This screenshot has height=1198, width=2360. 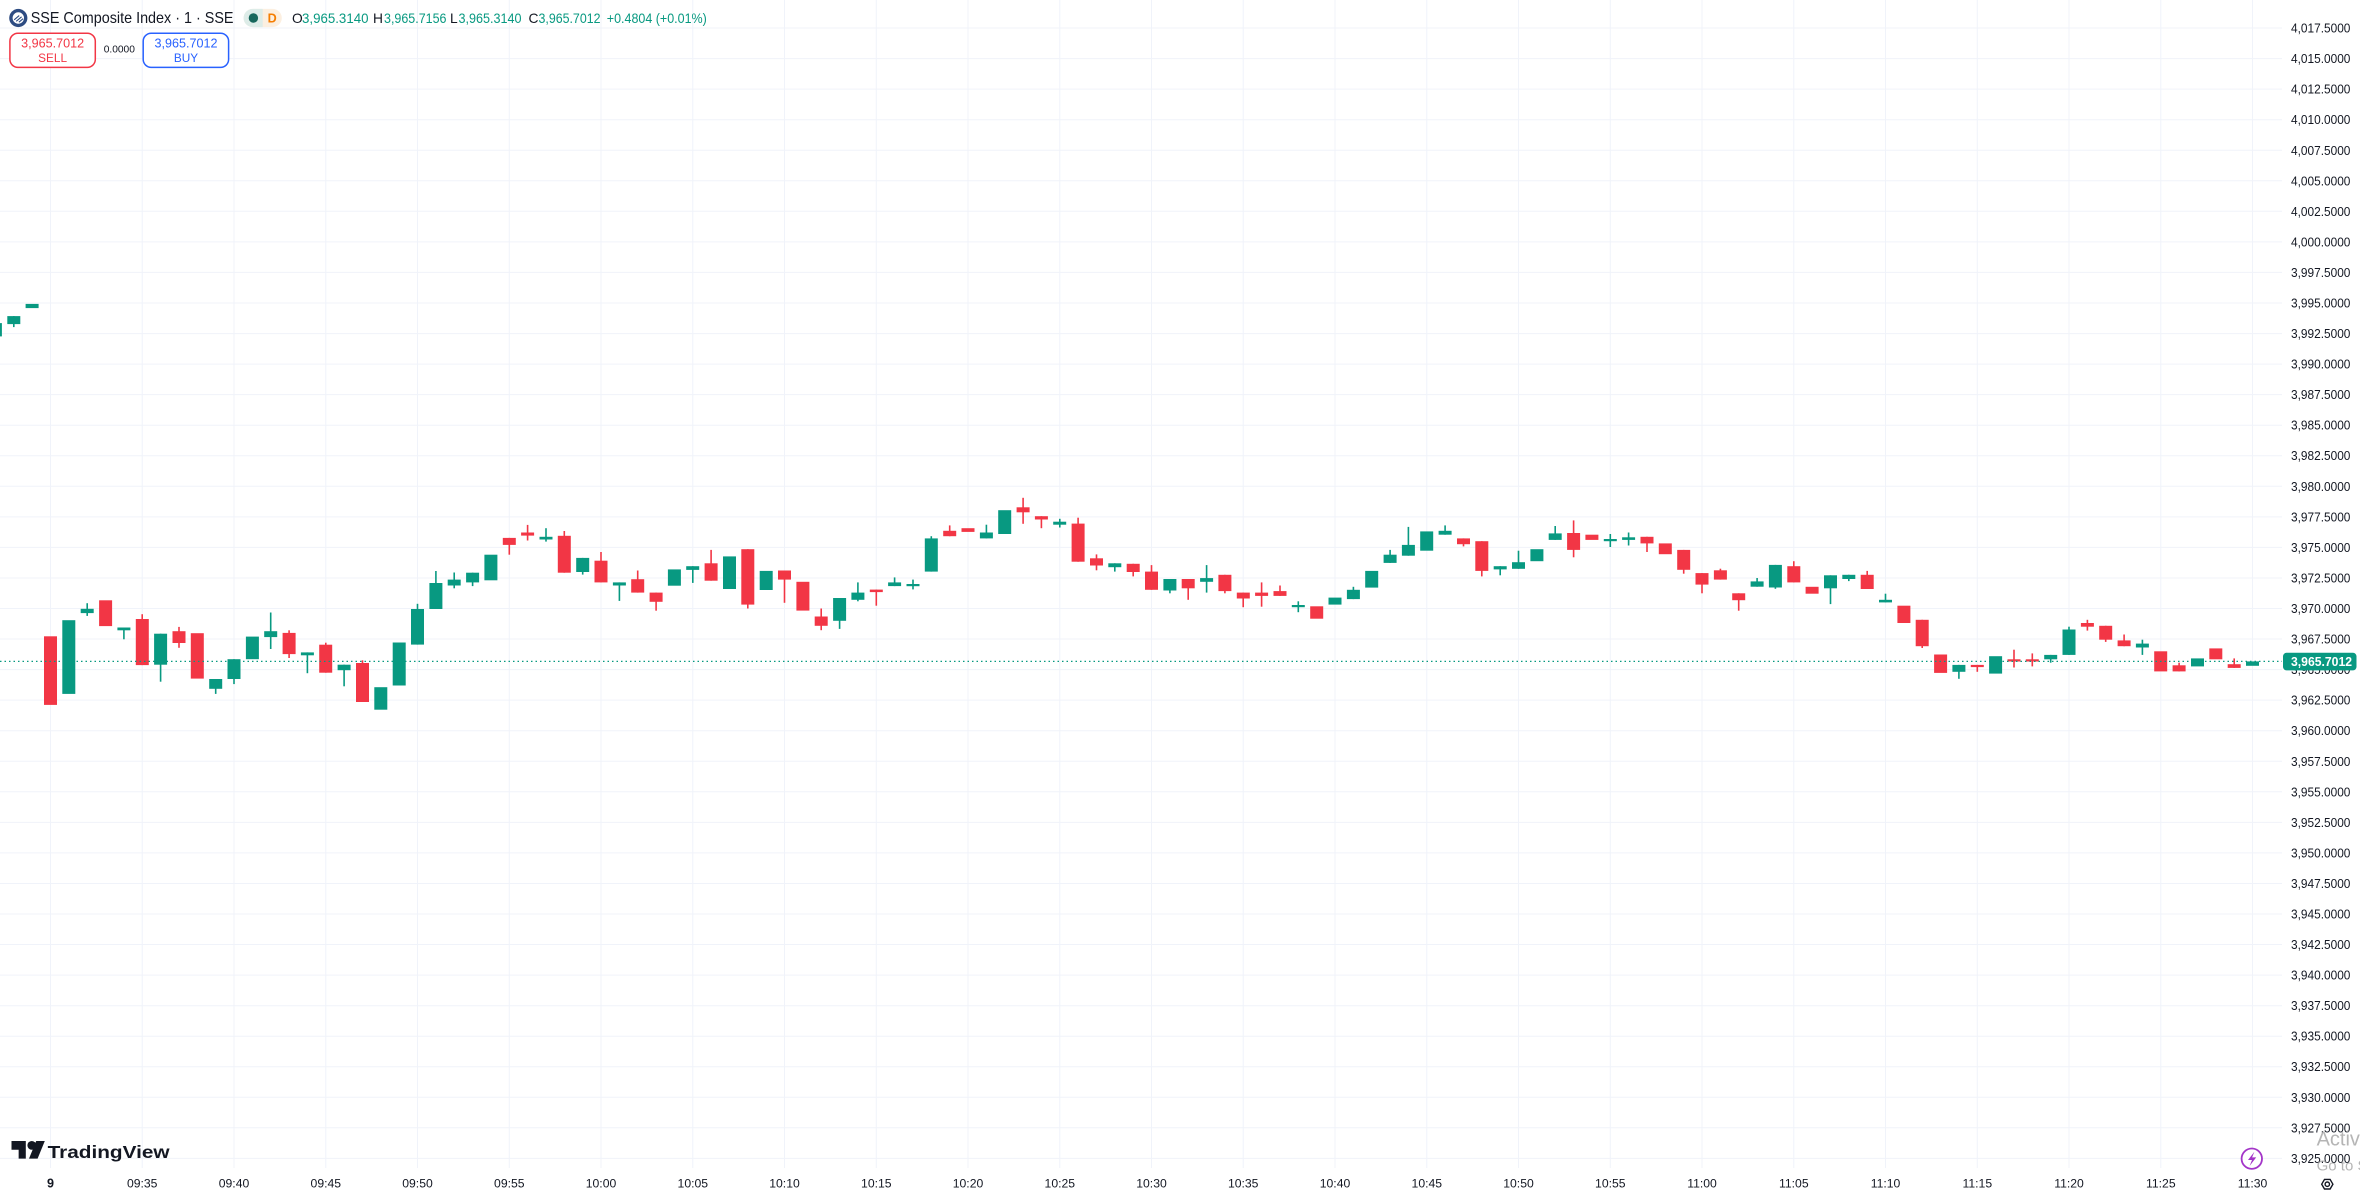 I want to click on svg-text: 4,002.5000, so click(x=2320, y=212).